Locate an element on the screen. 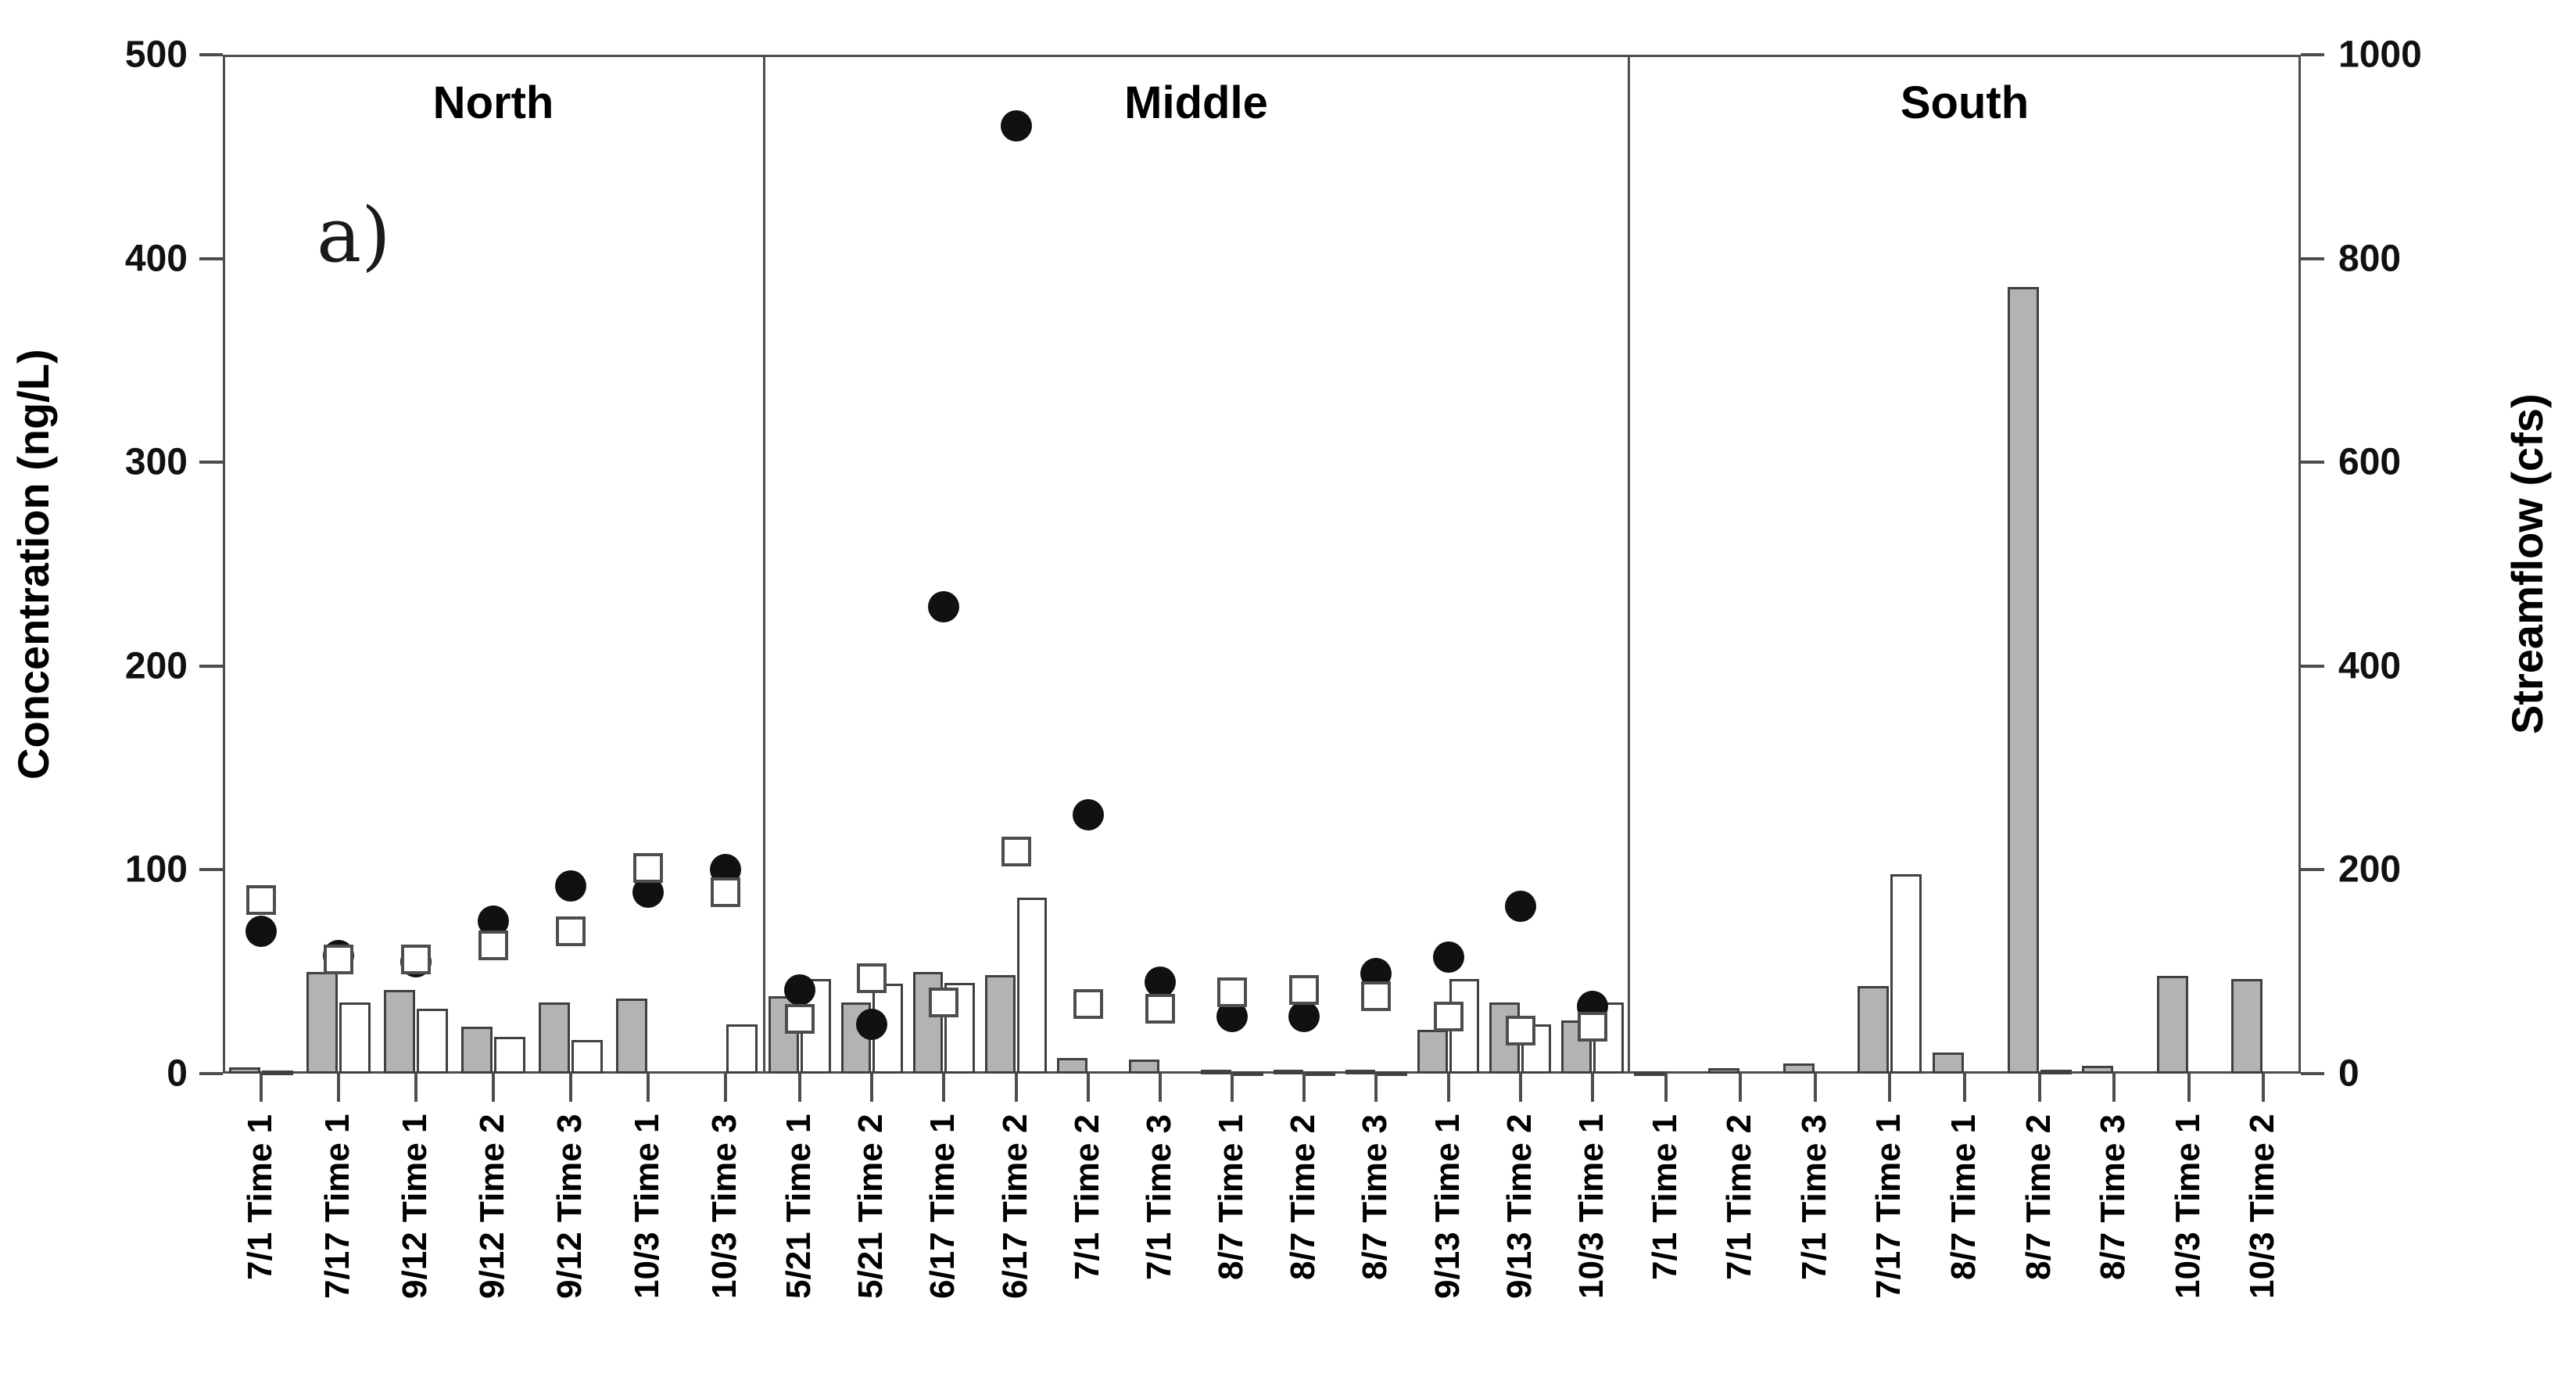 This screenshot has width=2576, height=1395. x-axis-tick-label: 8/7 Time 1 is located at coordinates (1963, 1197).